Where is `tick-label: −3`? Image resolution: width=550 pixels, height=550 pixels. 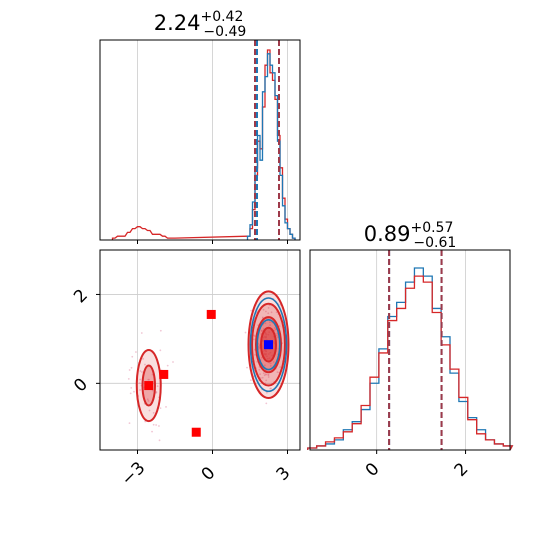
tick-label: −3 is located at coordinates (134, 474).